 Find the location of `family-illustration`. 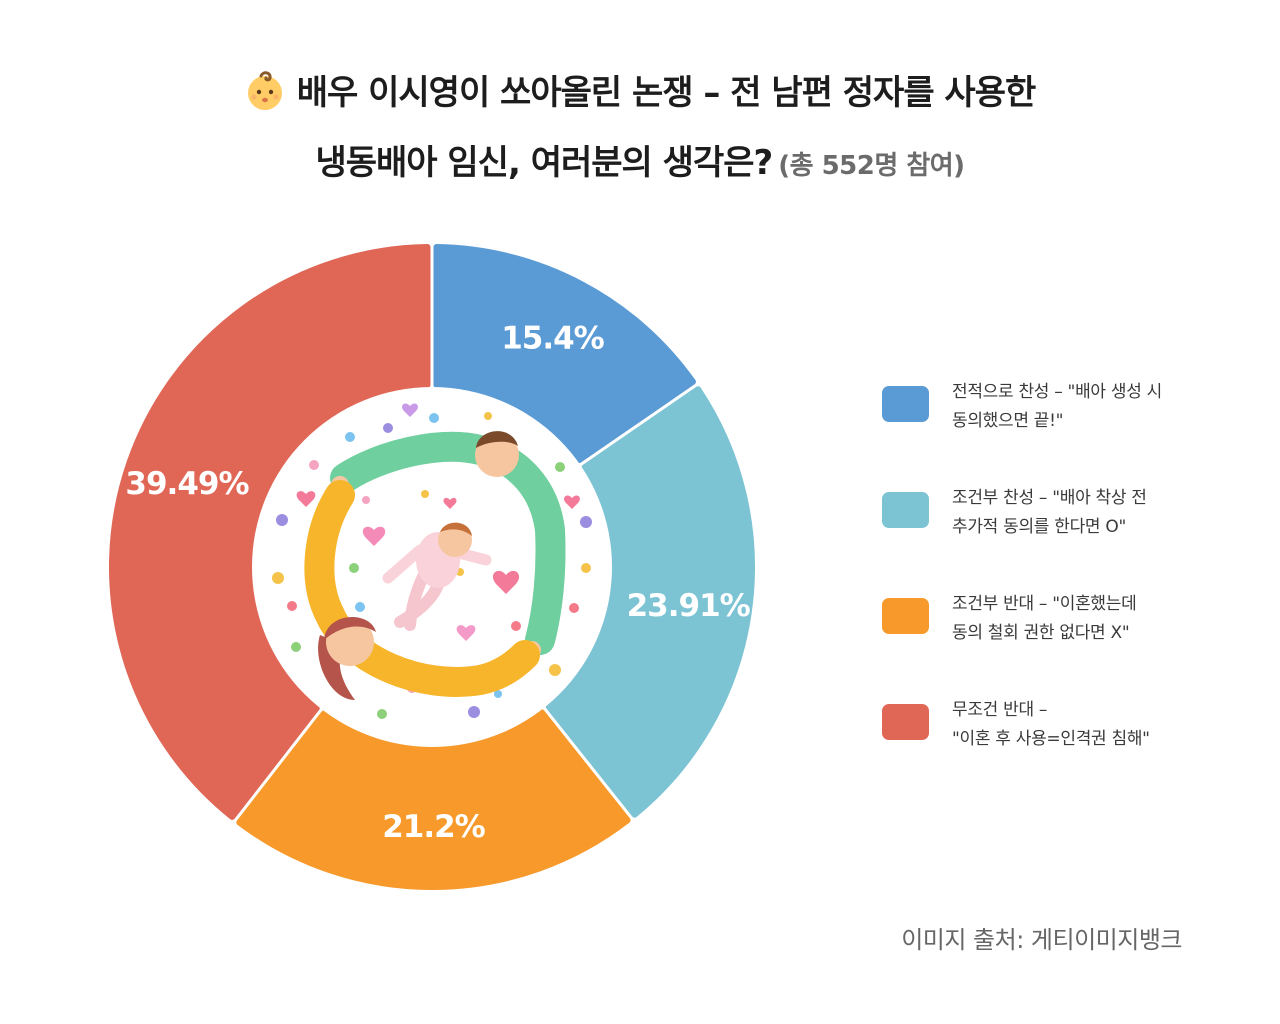

family-illustration is located at coordinates (432, 567).